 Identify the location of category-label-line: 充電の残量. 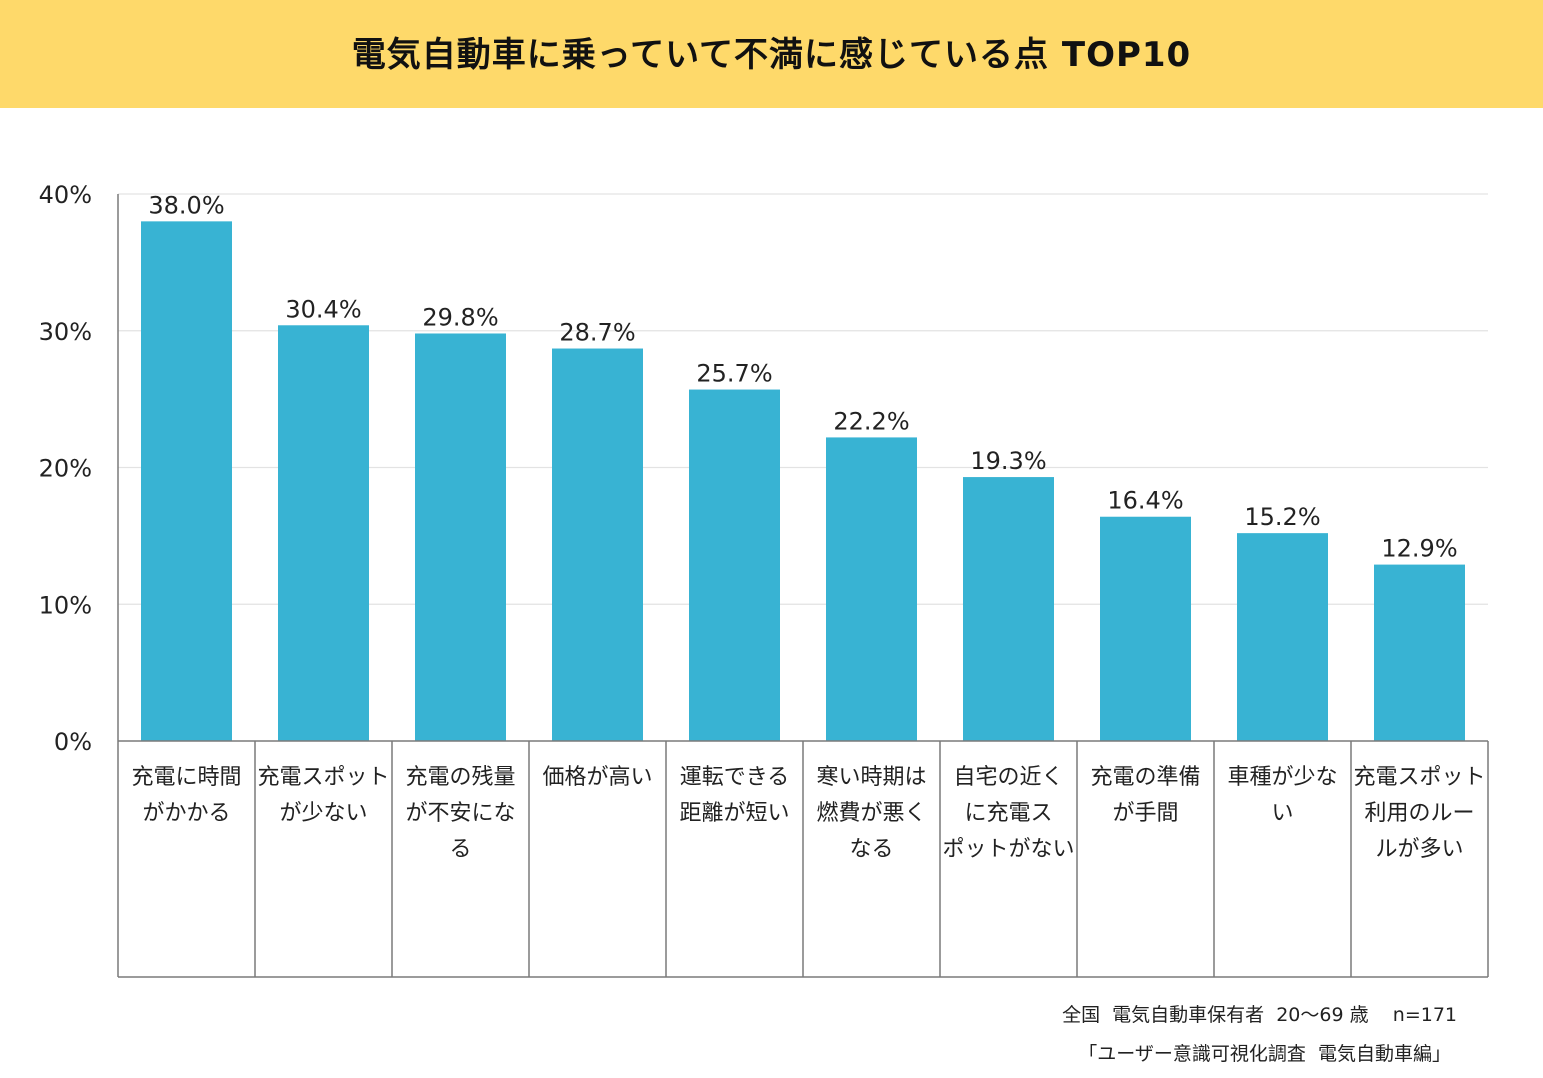
(460, 777).